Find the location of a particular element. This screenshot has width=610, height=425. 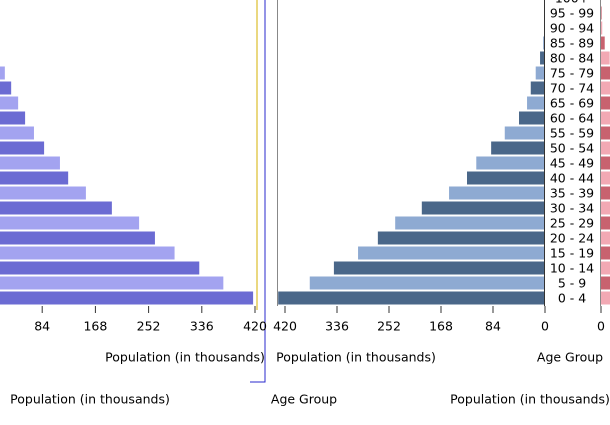

category-label: 90 - 94 is located at coordinates (572, 28).